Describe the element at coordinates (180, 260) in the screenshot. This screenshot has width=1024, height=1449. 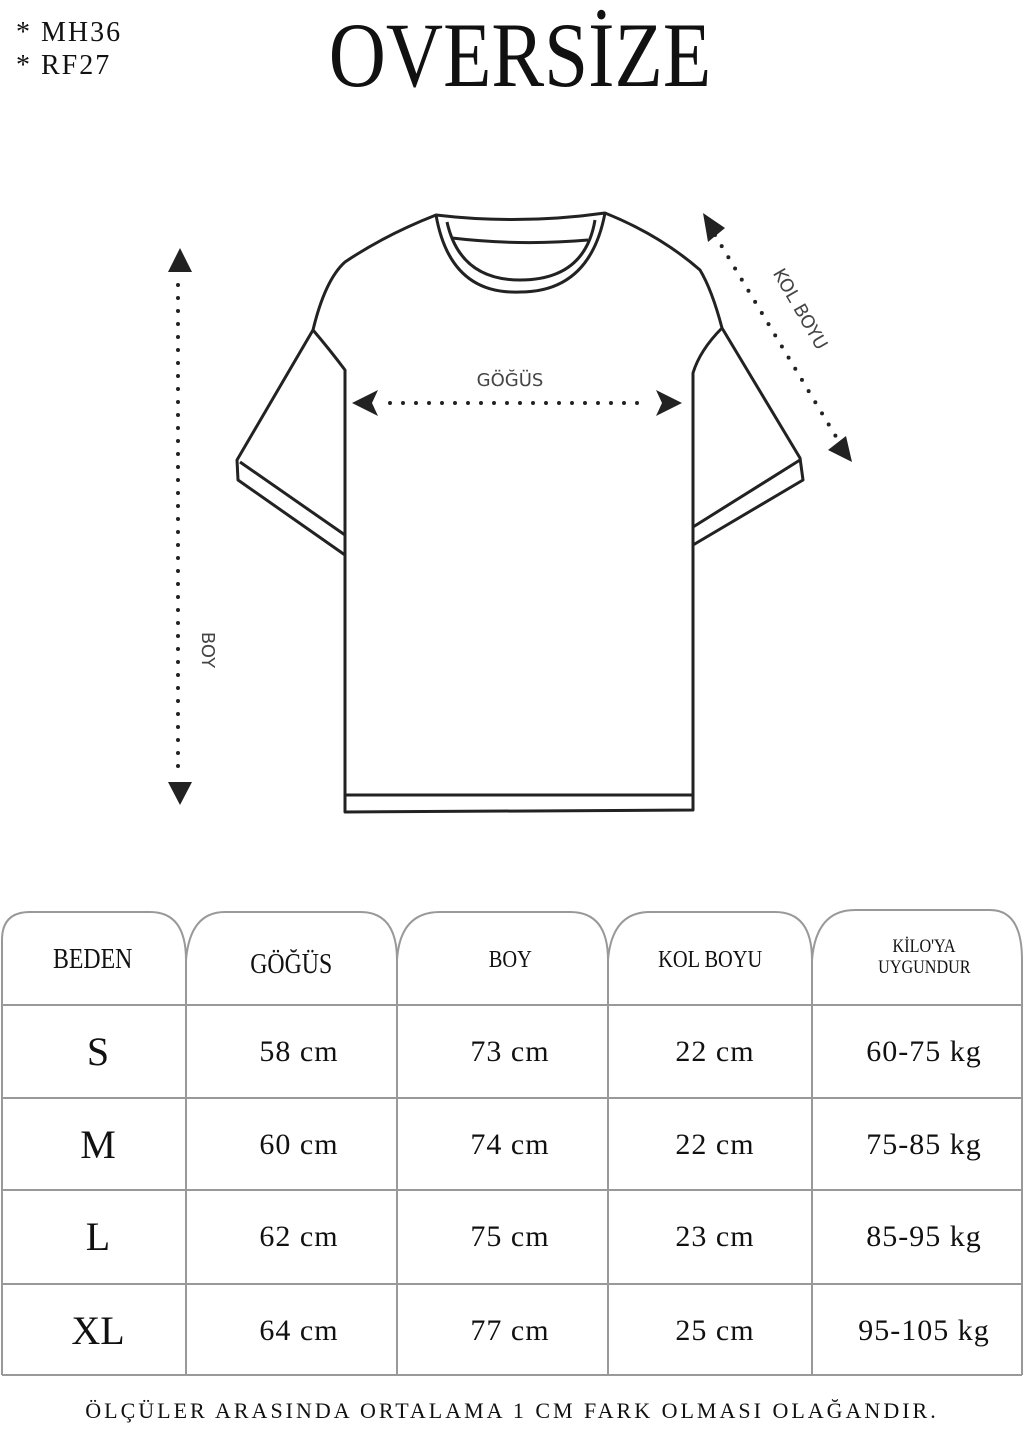
I see `arrow-up-icon` at that location.